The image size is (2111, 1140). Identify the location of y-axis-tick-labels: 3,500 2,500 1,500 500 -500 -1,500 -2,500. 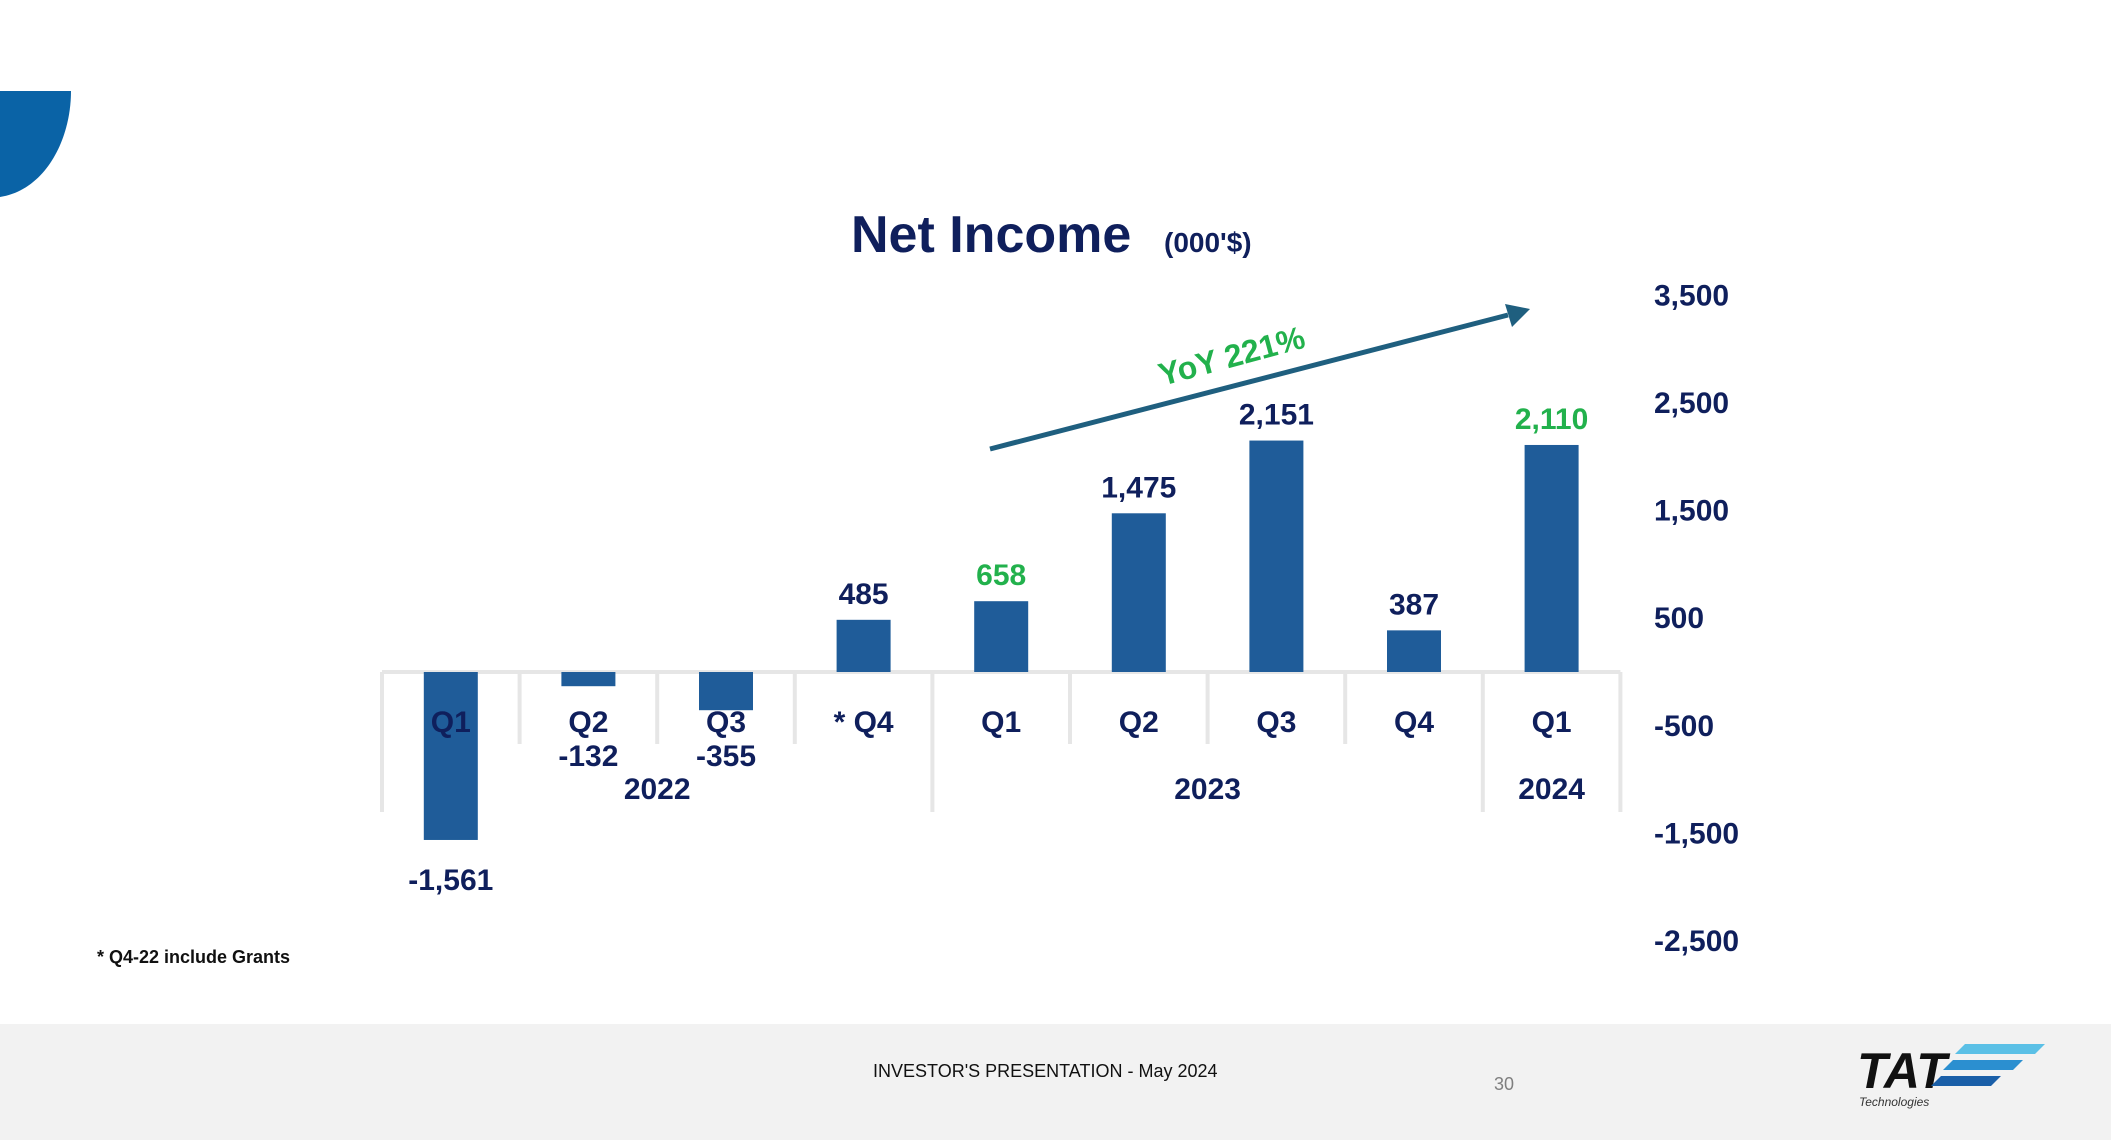
(1696, 618).